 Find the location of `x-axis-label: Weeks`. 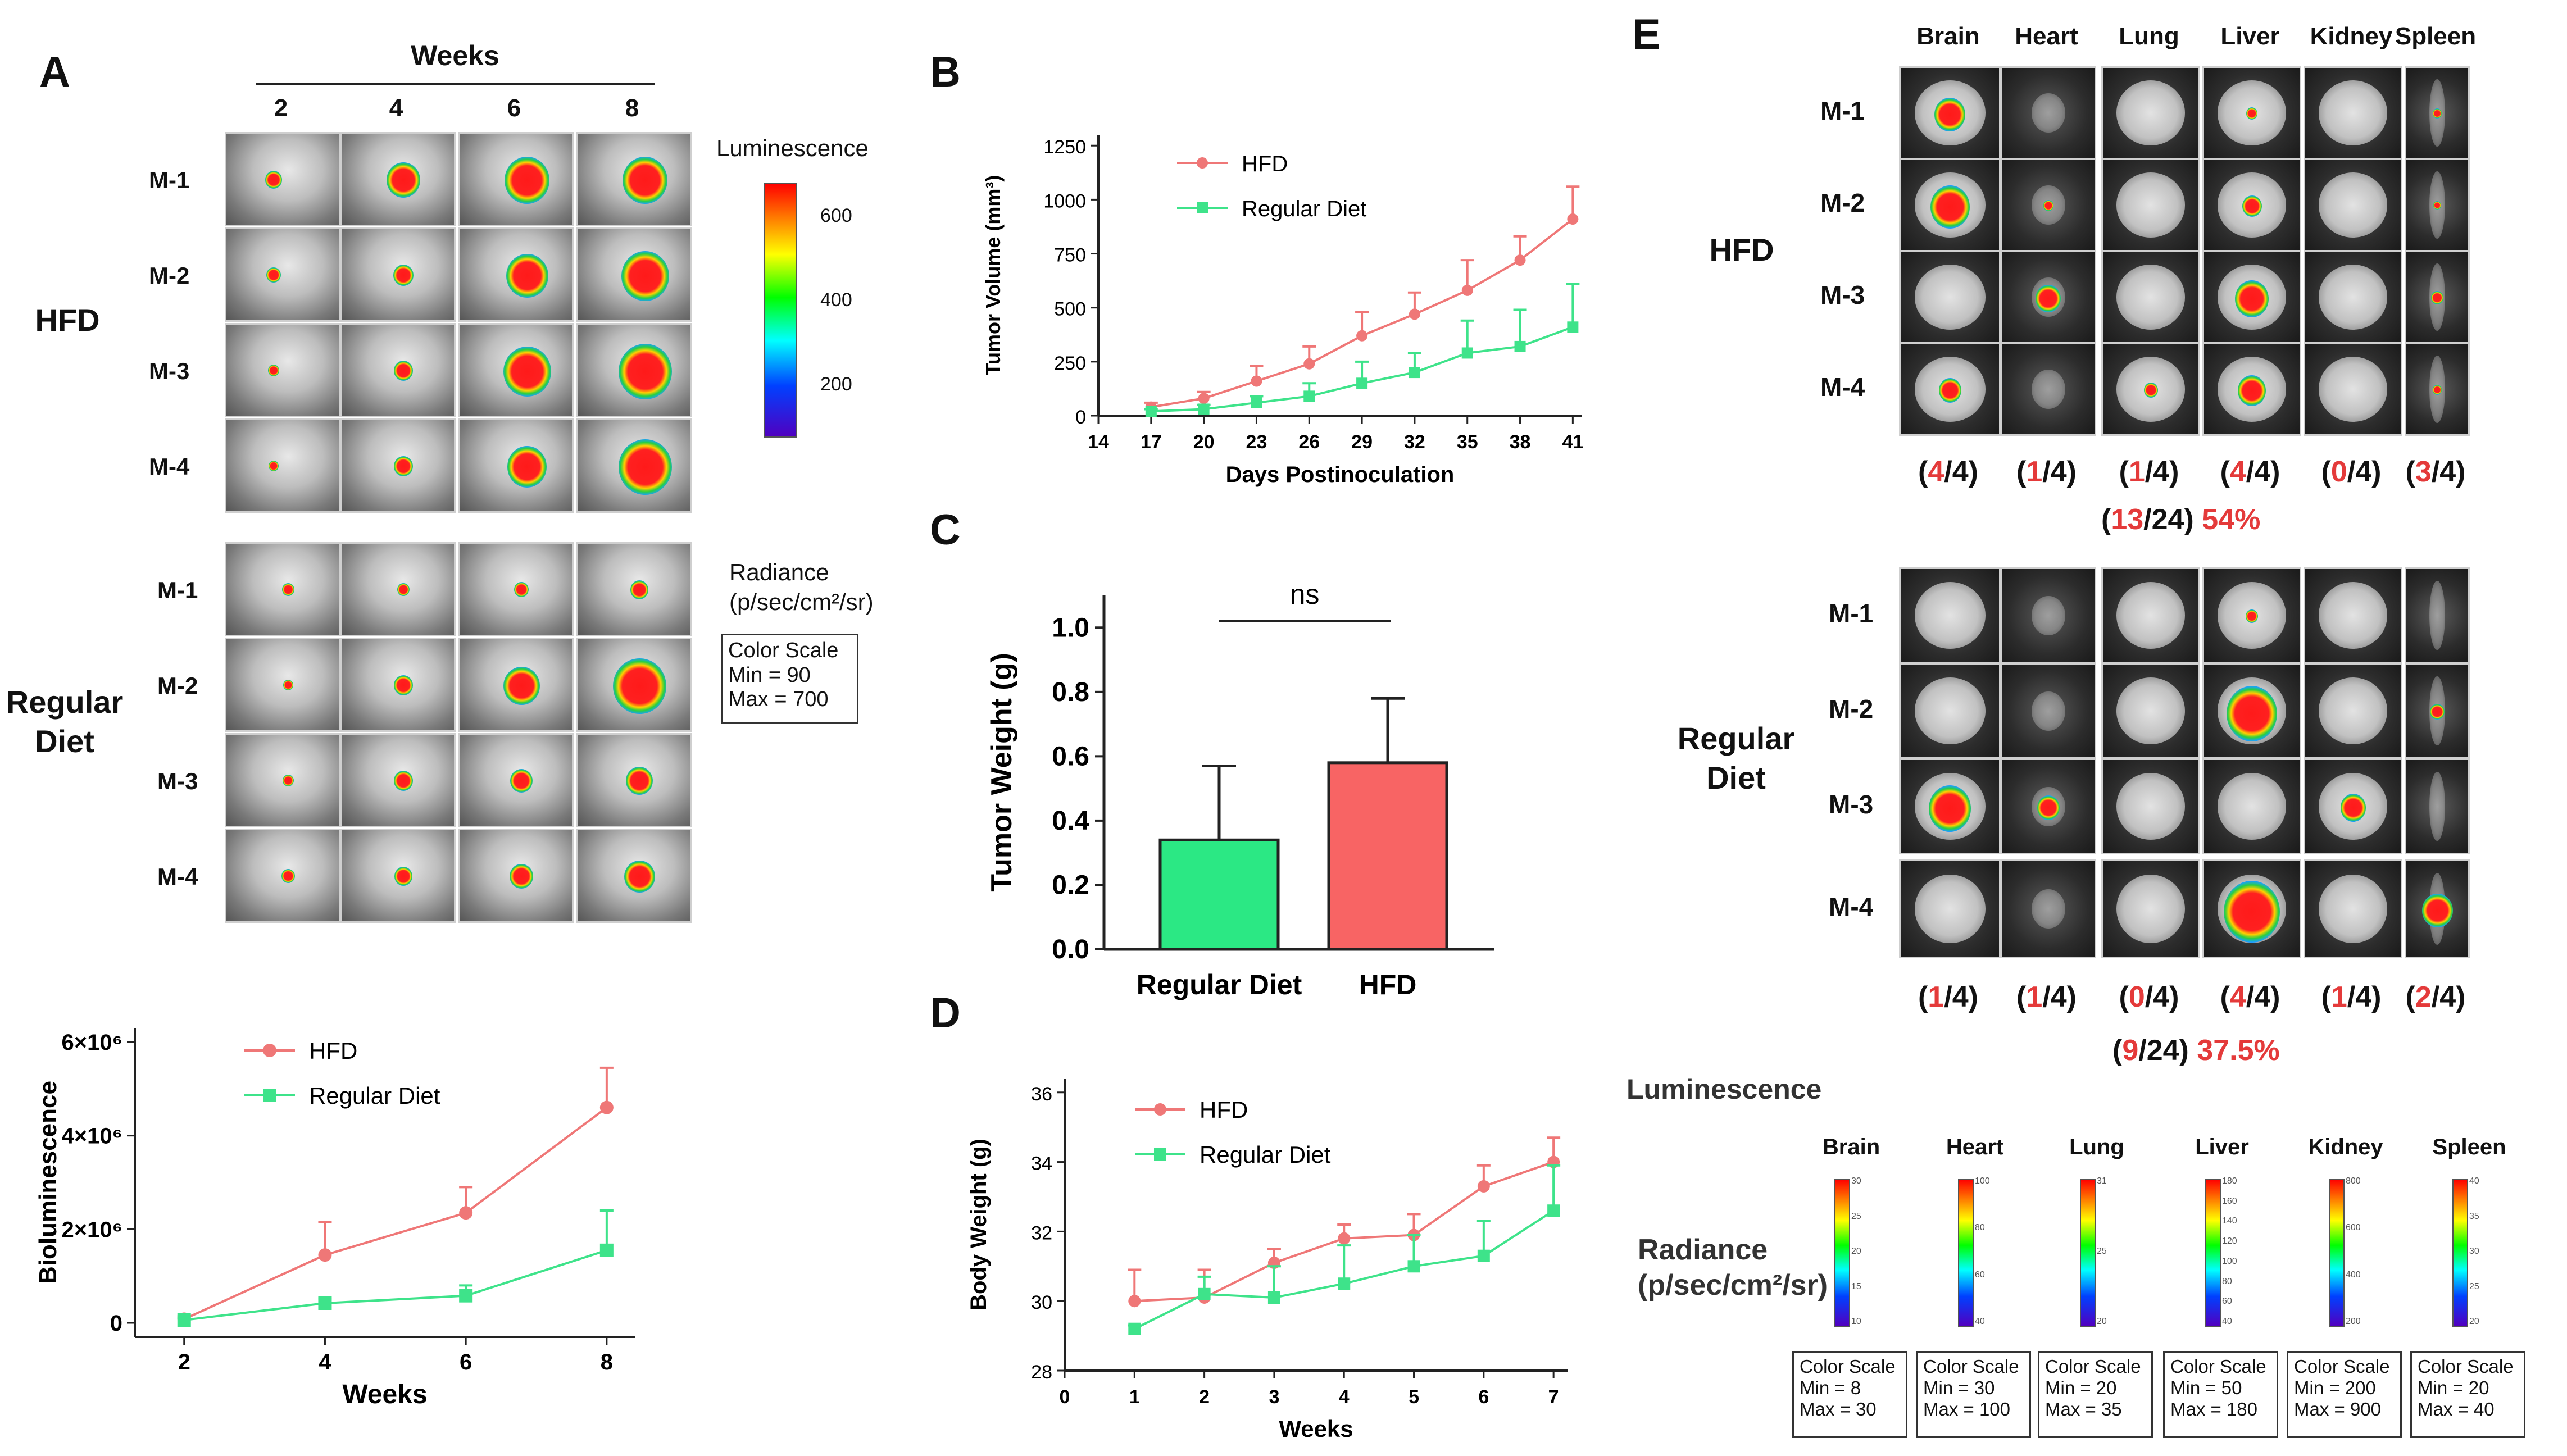

x-axis-label: Weeks is located at coordinates (1316, 1429).